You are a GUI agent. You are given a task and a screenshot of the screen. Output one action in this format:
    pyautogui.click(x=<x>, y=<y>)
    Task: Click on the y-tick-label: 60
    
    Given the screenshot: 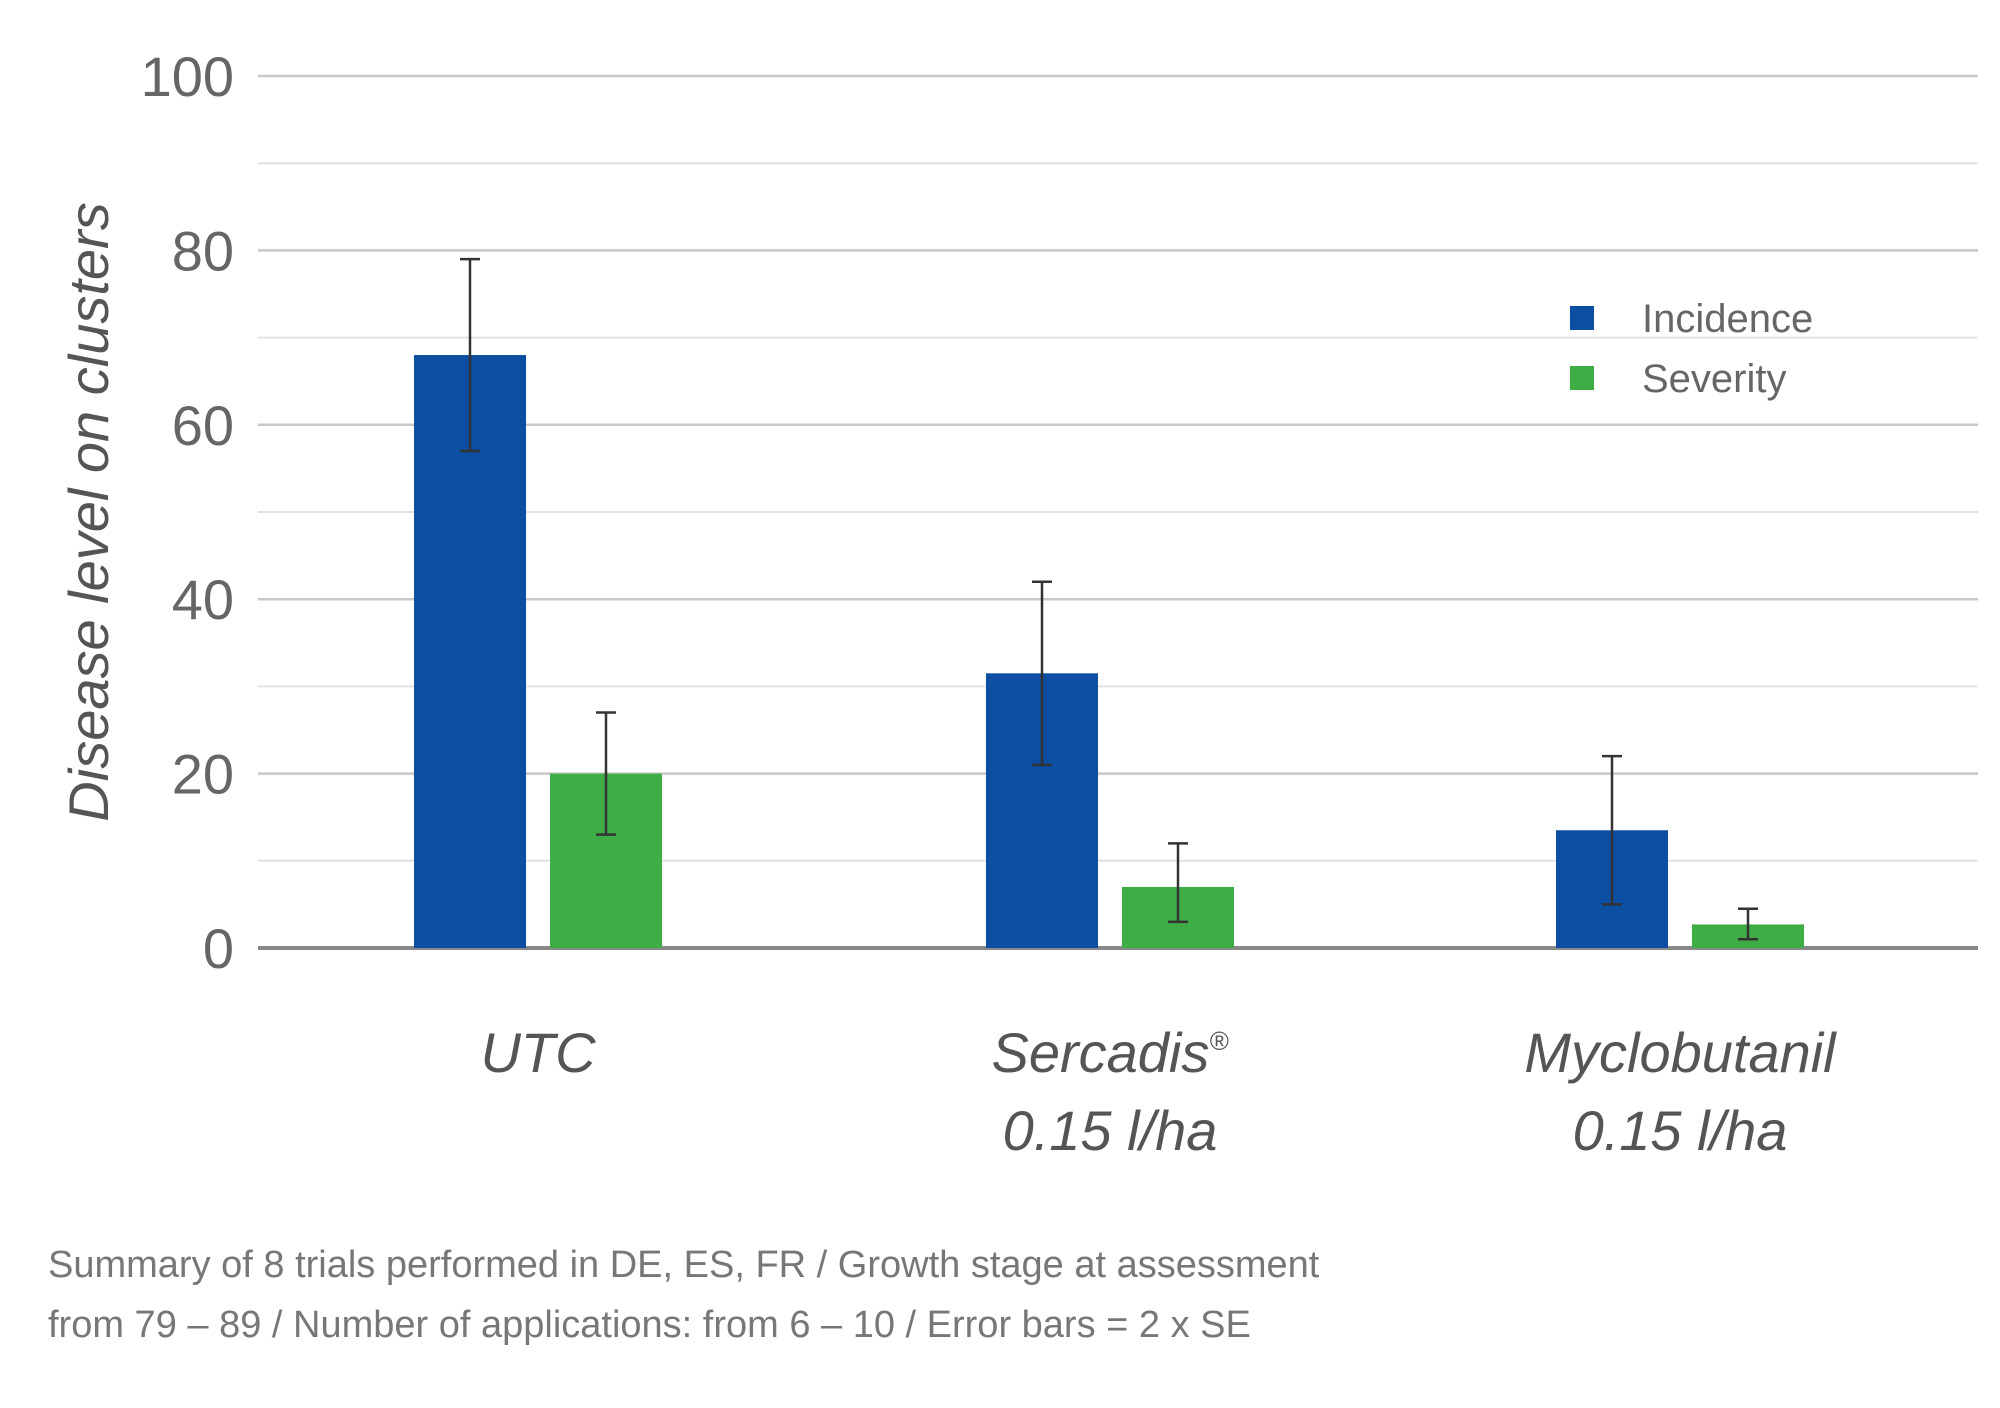 What is the action you would take?
    pyautogui.click(x=203, y=425)
    